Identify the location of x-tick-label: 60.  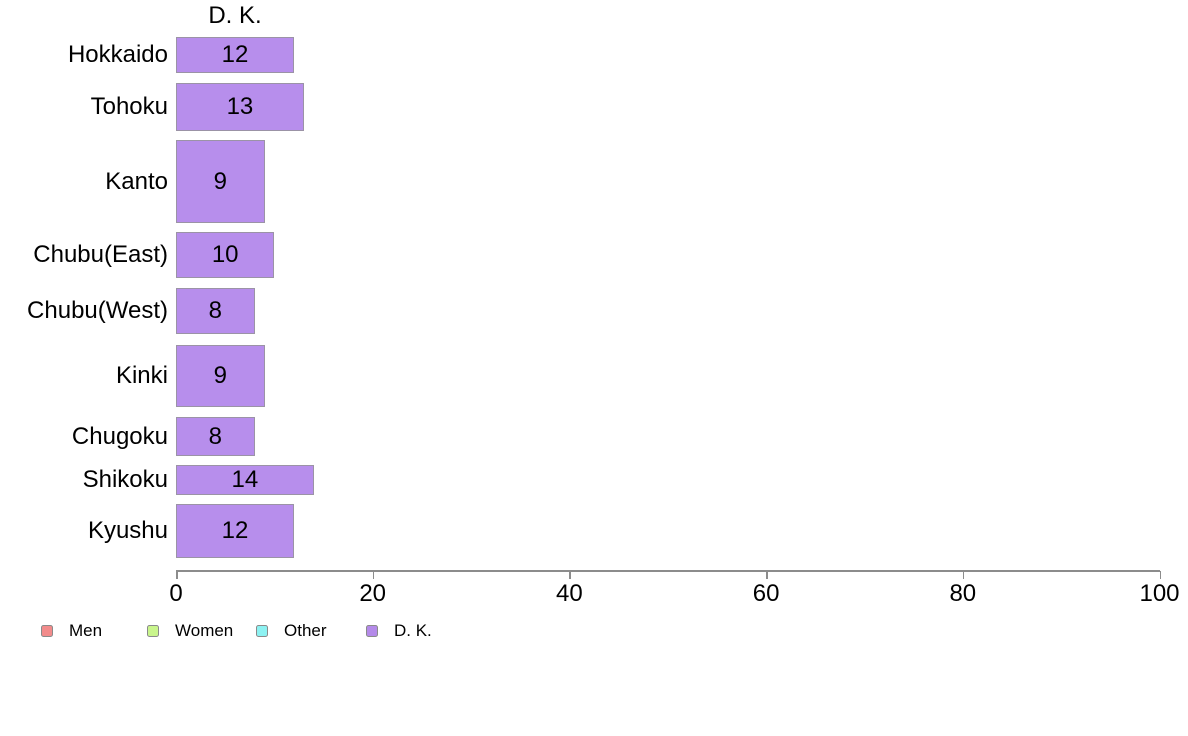
(766, 593).